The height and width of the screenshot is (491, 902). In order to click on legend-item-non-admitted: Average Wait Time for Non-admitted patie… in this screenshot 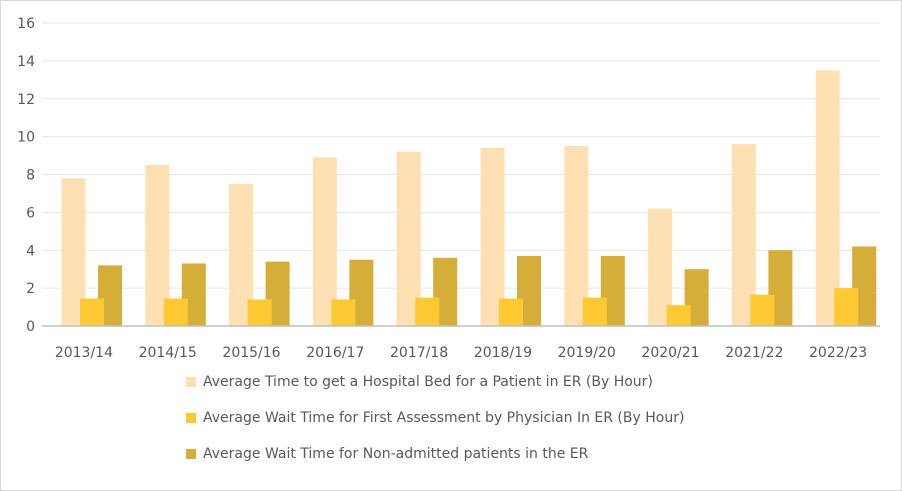, I will do `click(435, 454)`.